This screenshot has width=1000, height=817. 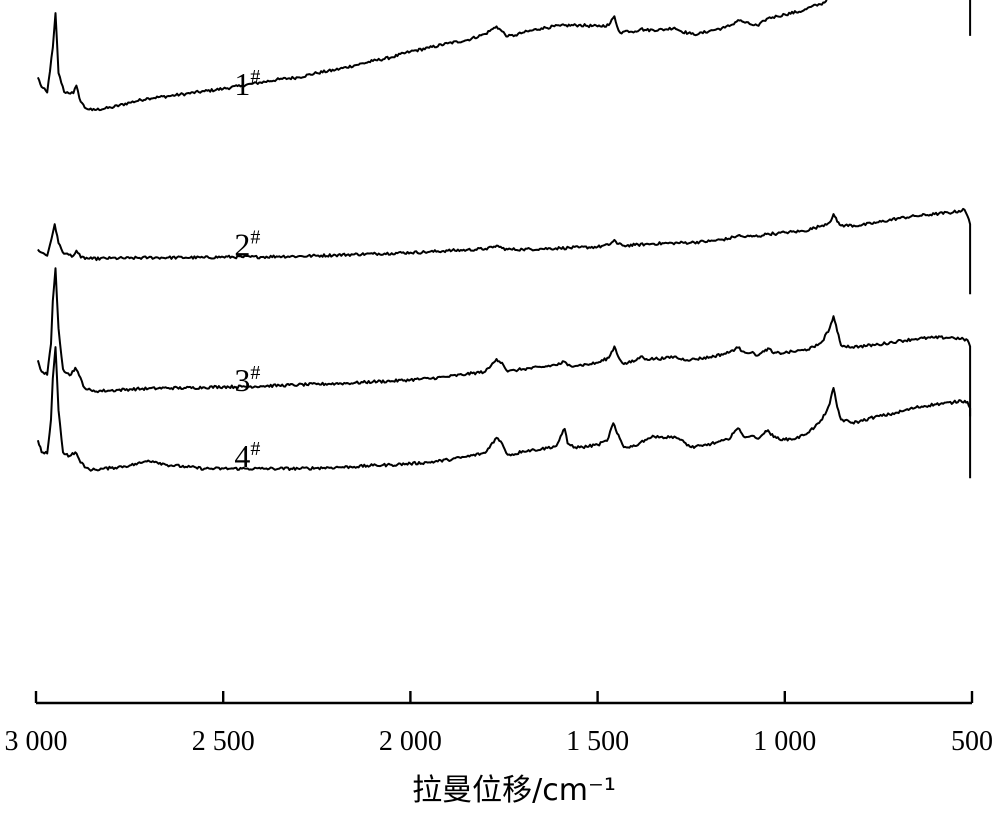 What do you see at coordinates (242, 456) in the screenshot?
I see `series-label-number: 4` at bounding box center [242, 456].